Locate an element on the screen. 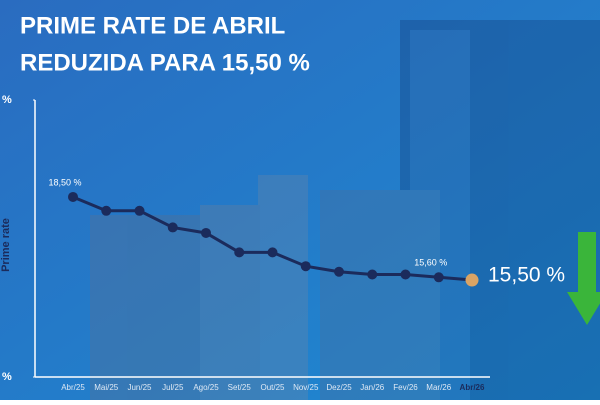  x-tick-label: Out/25 is located at coordinates (272, 387).